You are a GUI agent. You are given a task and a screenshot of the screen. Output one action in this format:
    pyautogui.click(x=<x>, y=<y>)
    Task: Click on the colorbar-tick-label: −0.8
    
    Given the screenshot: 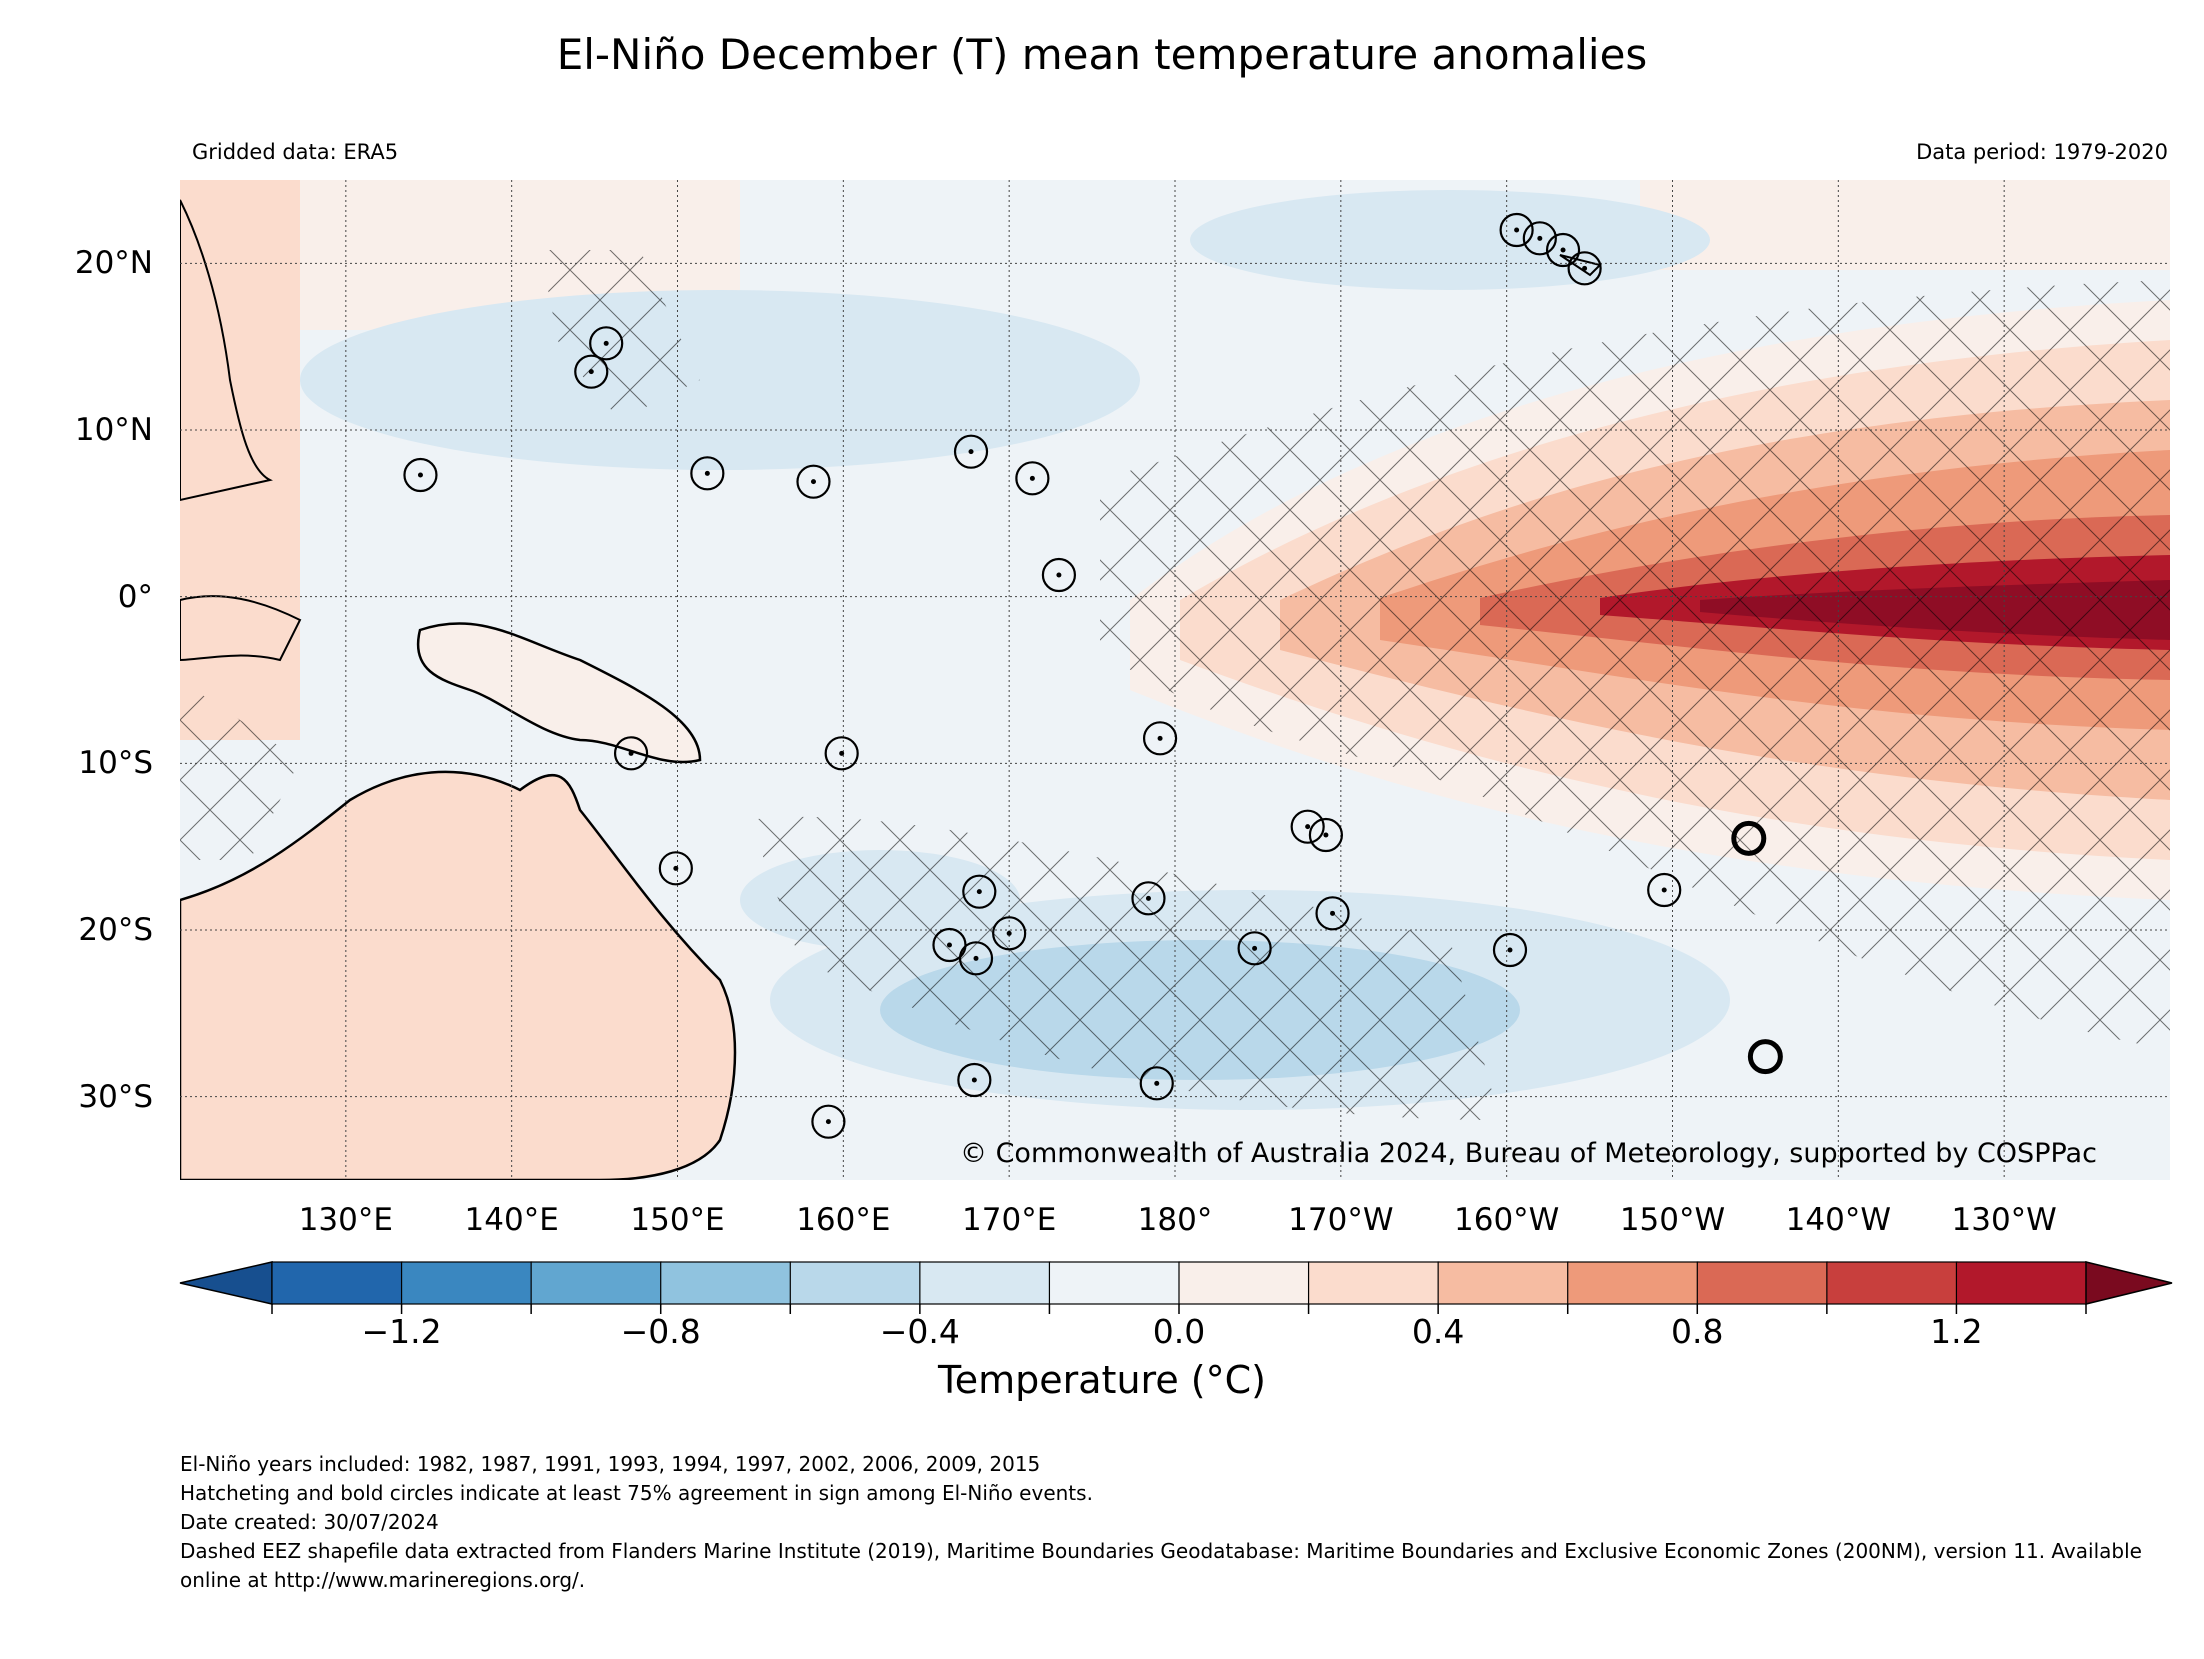 What is the action you would take?
    pyautogui.click(x=660, y=1331)
    